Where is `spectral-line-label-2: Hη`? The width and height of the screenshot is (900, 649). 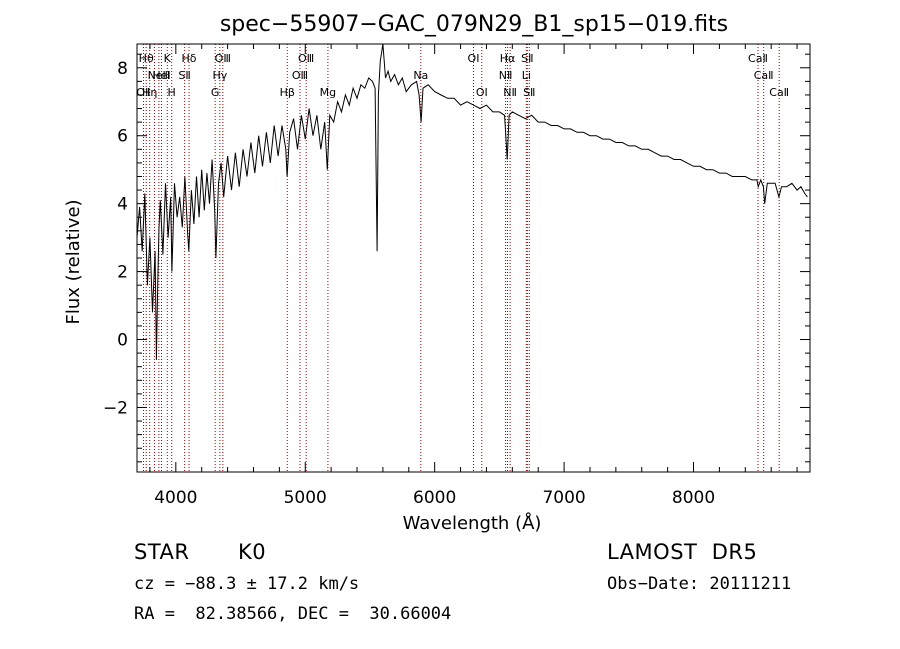 spectral-line-label-2: Hη is located at coordinates (149, 92).